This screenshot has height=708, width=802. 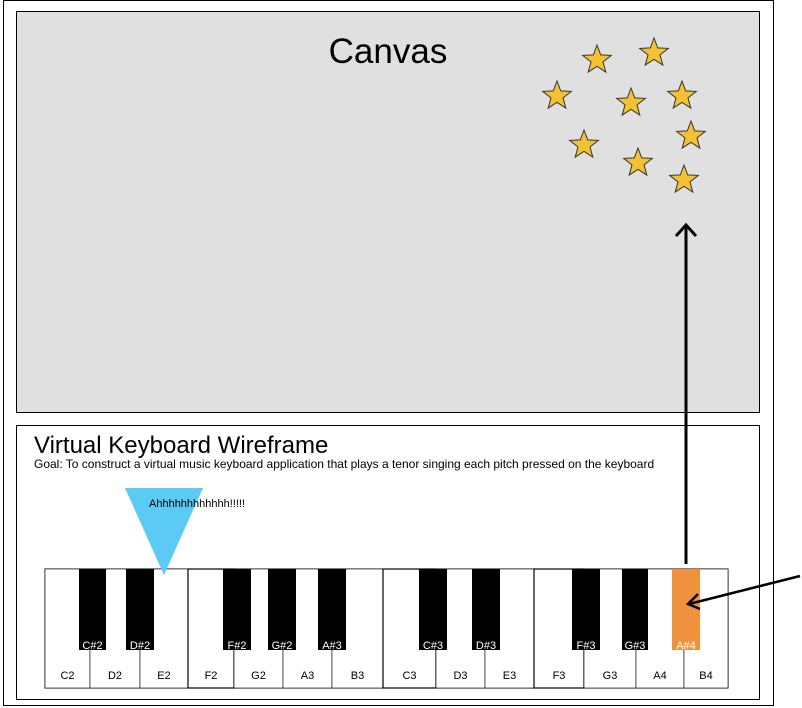 What do you see at coordinates (686, 646) in the screenshot?
I see `black-key-label: A#4` at bounding box center [686, 646].